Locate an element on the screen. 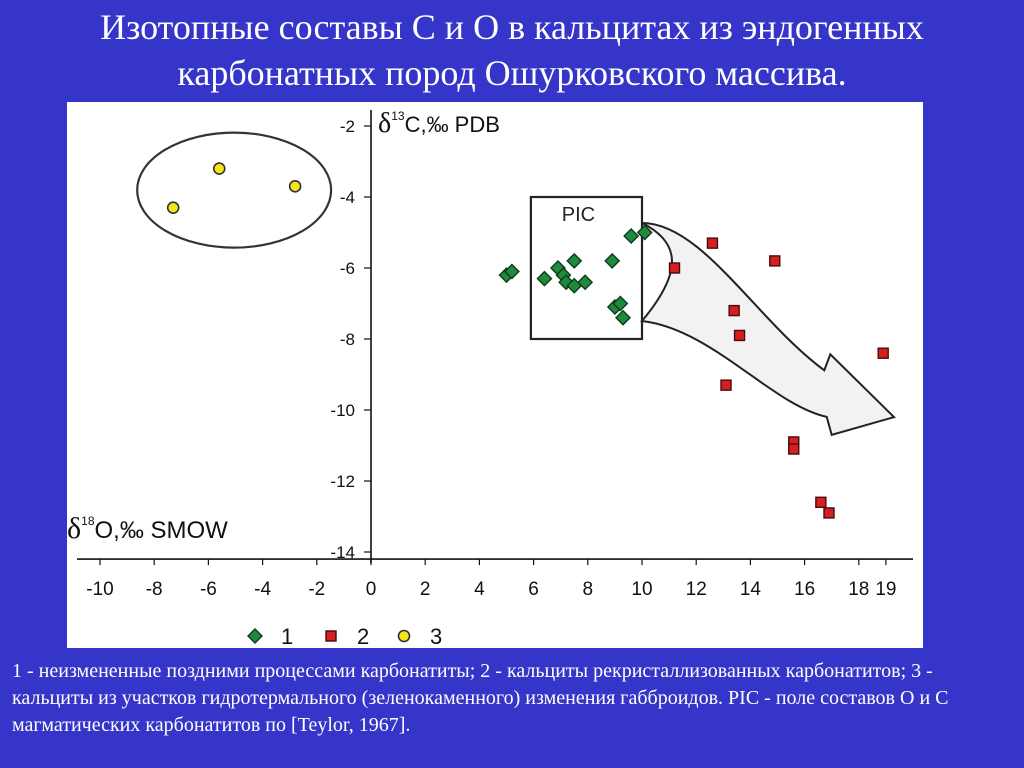  x-tick-label: 19 is located at coordinates (885, 589).